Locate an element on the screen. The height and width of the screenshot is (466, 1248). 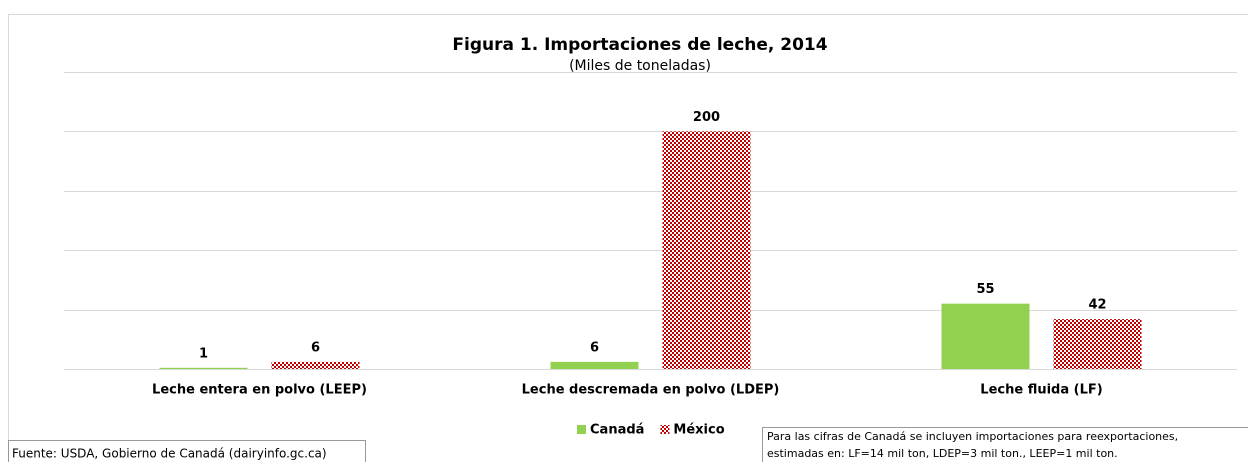
data-label: 42 is located at coordinates (1097, 305).